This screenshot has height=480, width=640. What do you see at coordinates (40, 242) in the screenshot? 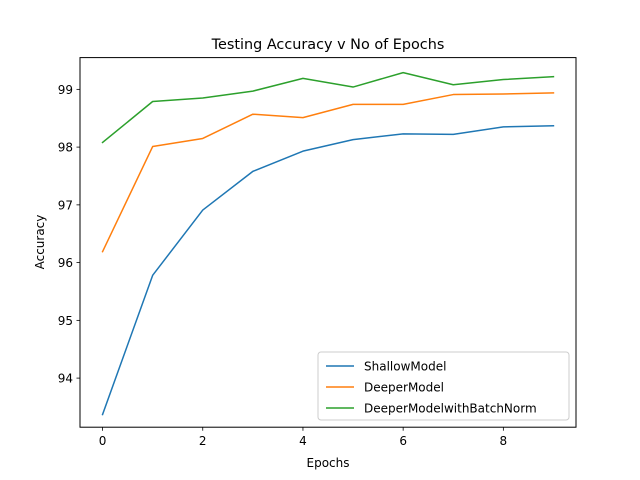
I see `y-axis-title: Accuracy` at bounding box center [40, 242].